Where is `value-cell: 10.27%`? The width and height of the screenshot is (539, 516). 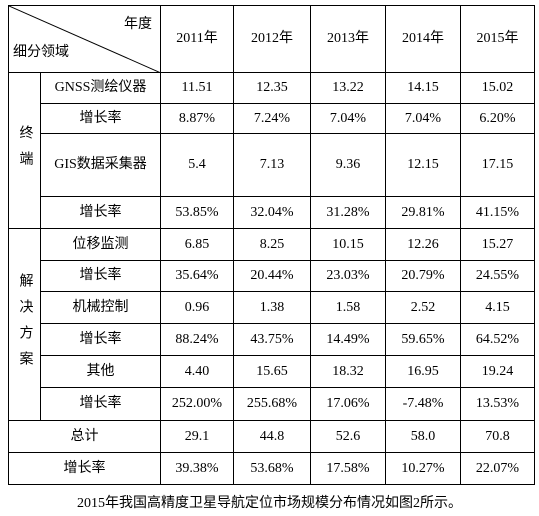
value-cell: 10.27% is located at coordinates (423, 468).